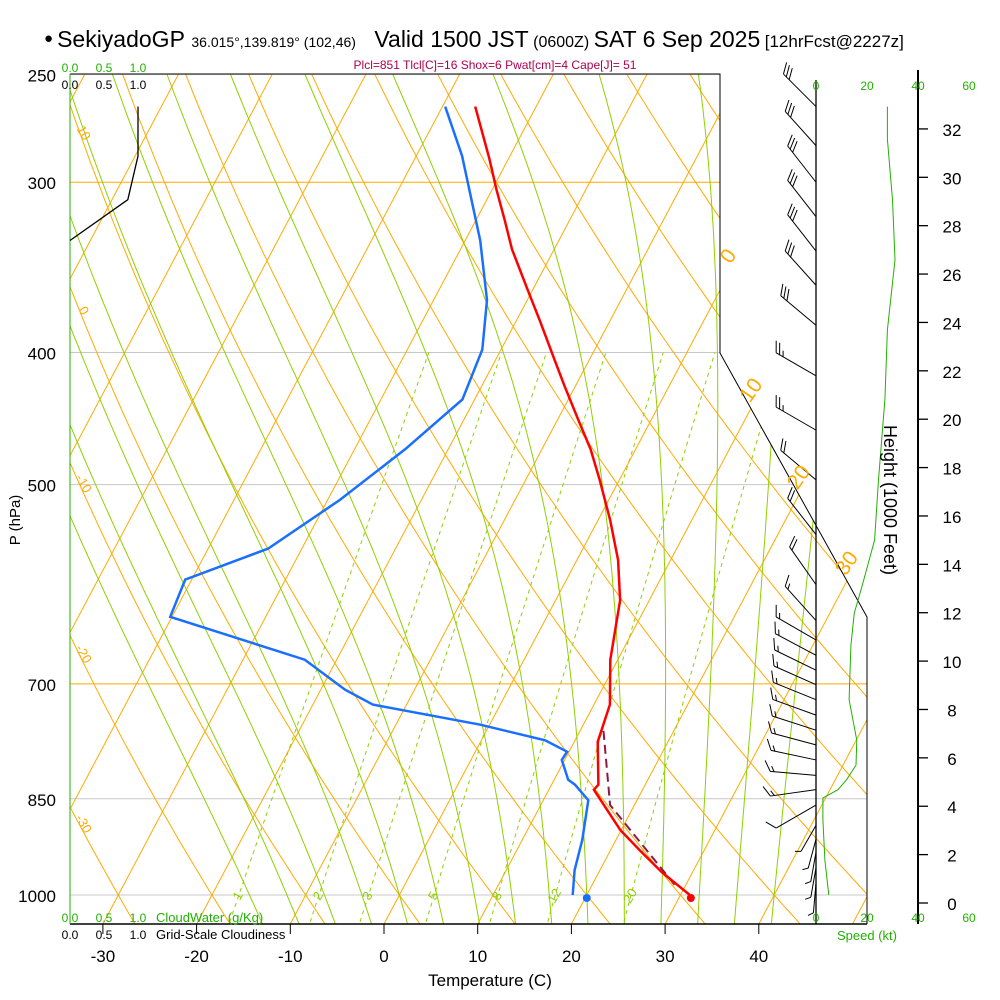 The width and height of the screenshot is (1000, 1000). Describe the element at coordinates (952, 469) in the screenshot. I see `height-tick-label: 18` at that location.